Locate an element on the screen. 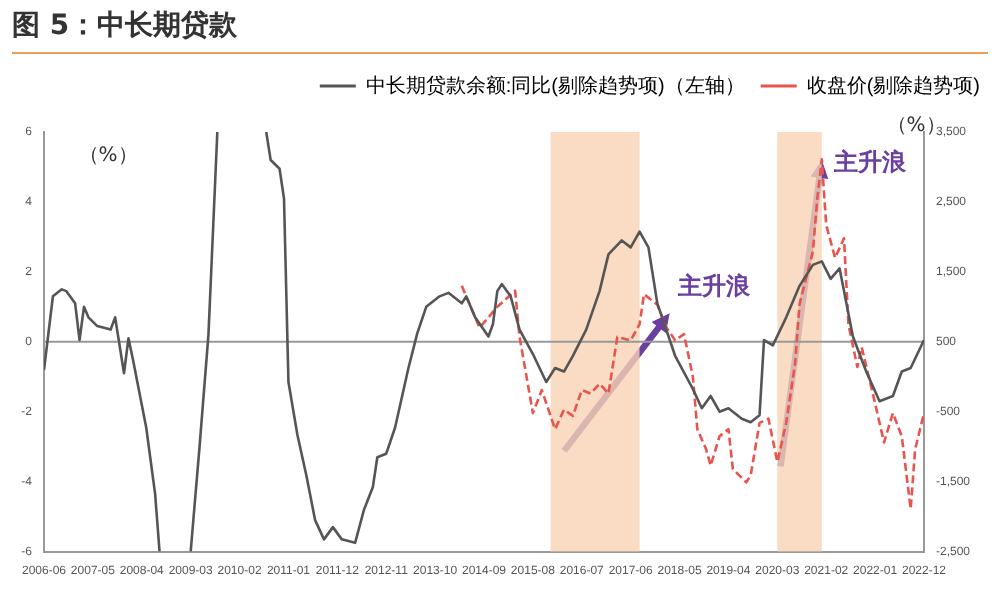  legend-label: 收盘价(剔除趋势项) is located at coordinates (893, 85).